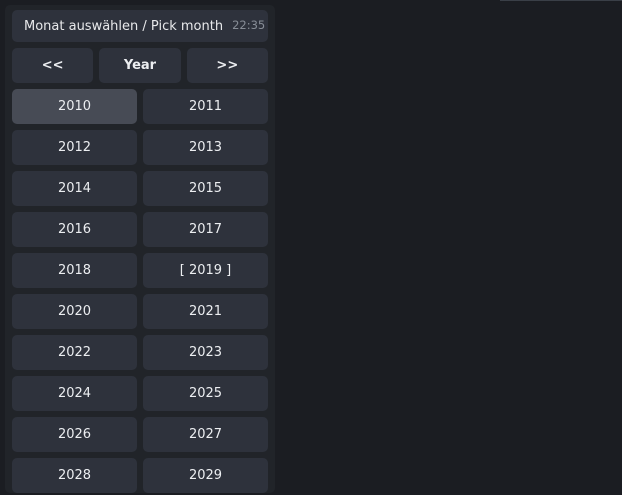 The image size is (622, 495). What do you see at coordinates (249, 25) in the screenshot?
I see `picker-clock-label: 22:35` at bounding box center [249, 25].